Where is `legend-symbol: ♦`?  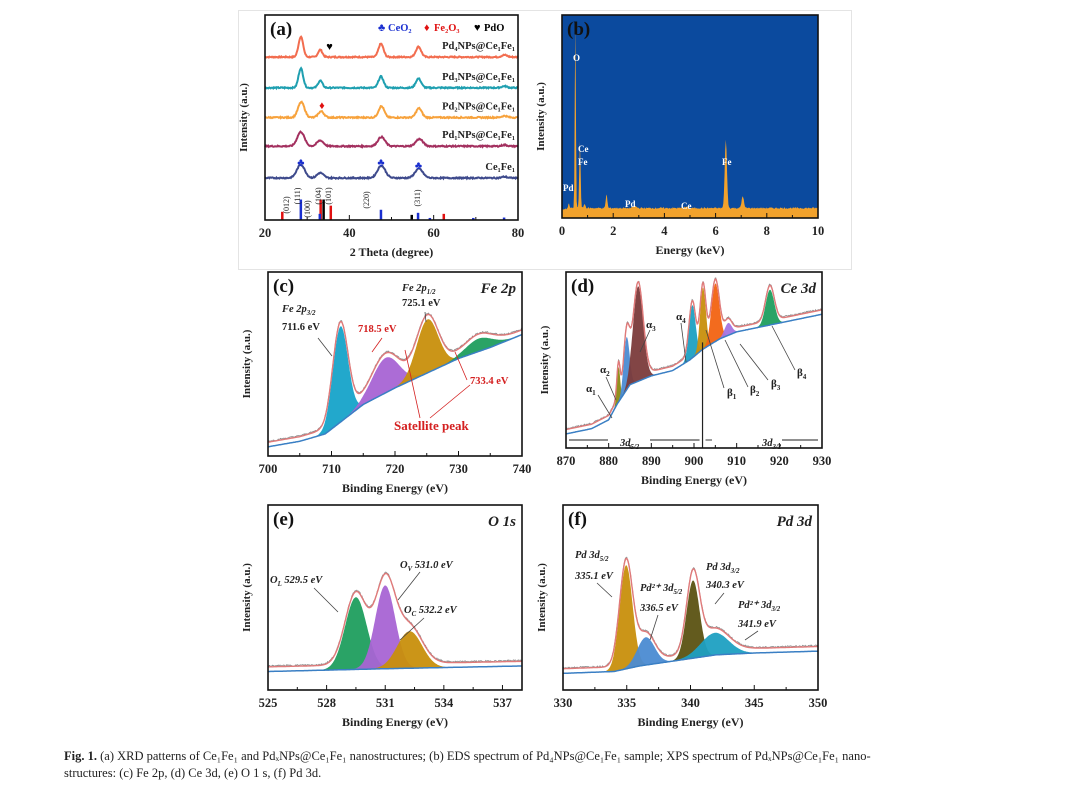
legend-symbol: ♦ is located at coordinates (427, 28).